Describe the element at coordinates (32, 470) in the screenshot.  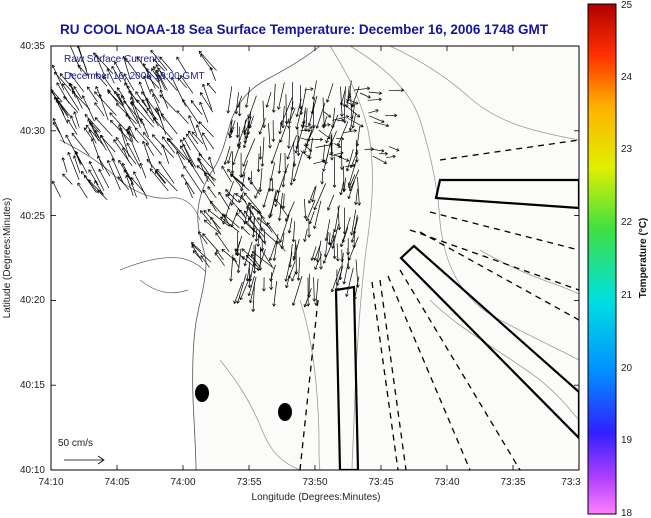
I see `y-tick-label: 40:10` at that location.